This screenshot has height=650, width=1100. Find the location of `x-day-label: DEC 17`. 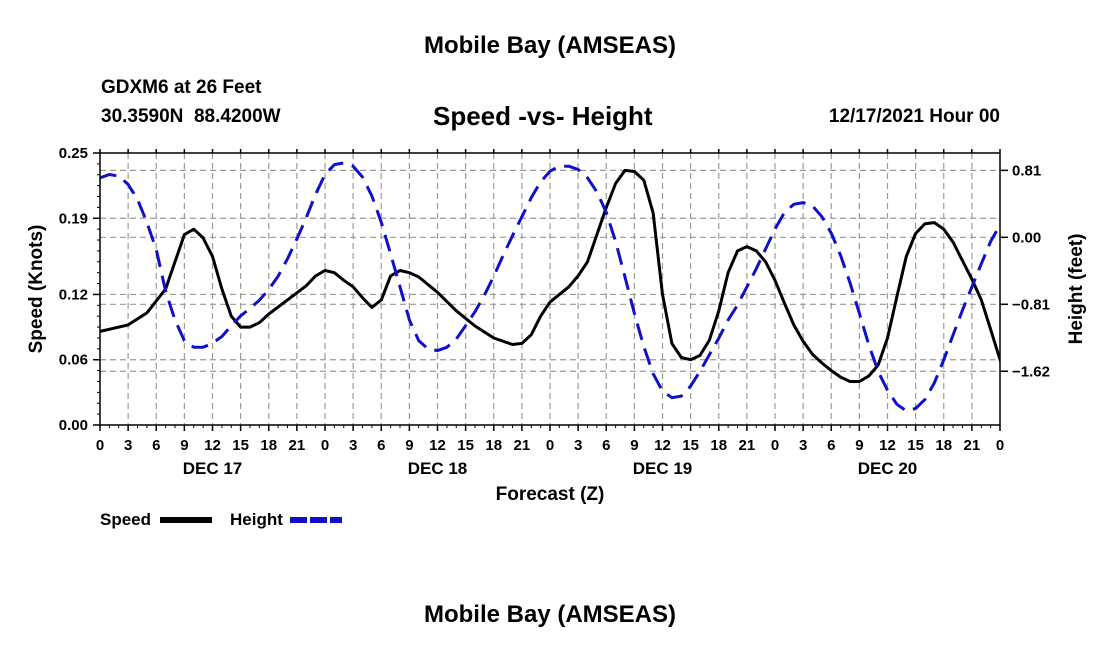

x-day-label: DEC 17 is located at coordinates (213, 468).